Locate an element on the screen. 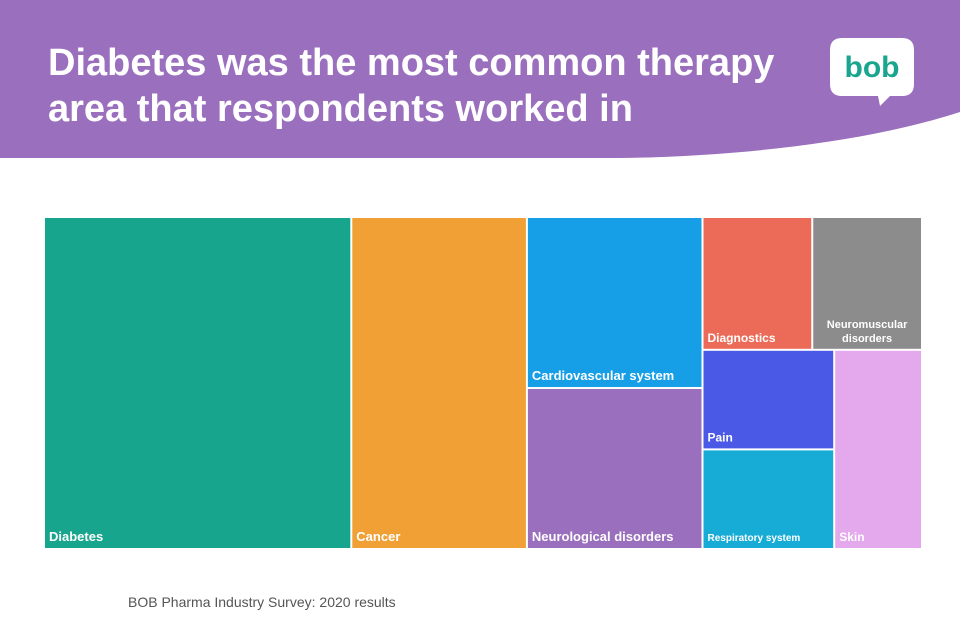 The height and width of the screenshot is (641, 960). logo-text: bob is located at coordinates (872, 67).